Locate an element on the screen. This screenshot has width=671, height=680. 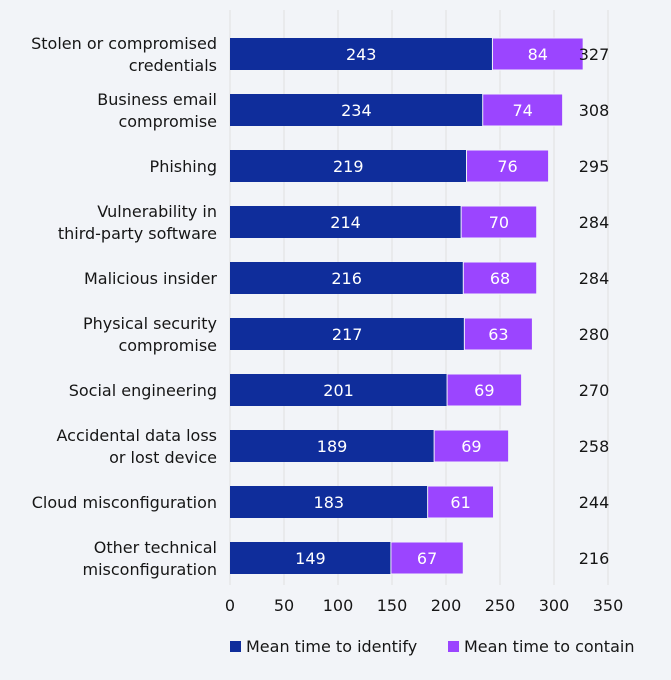
bar-value-label: 234 is located at coordinates (356, 110).